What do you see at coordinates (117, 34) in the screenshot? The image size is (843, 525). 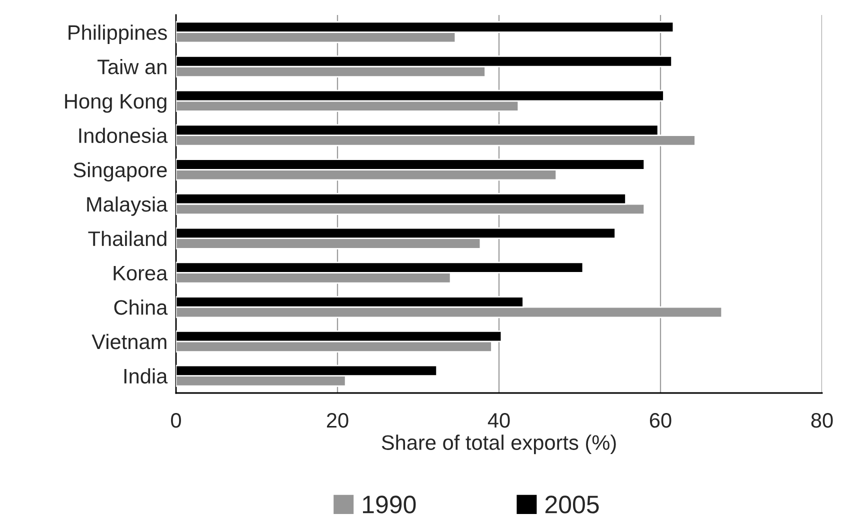 I see `y-tick-label: Philippines` at bounding box center [117, 34].